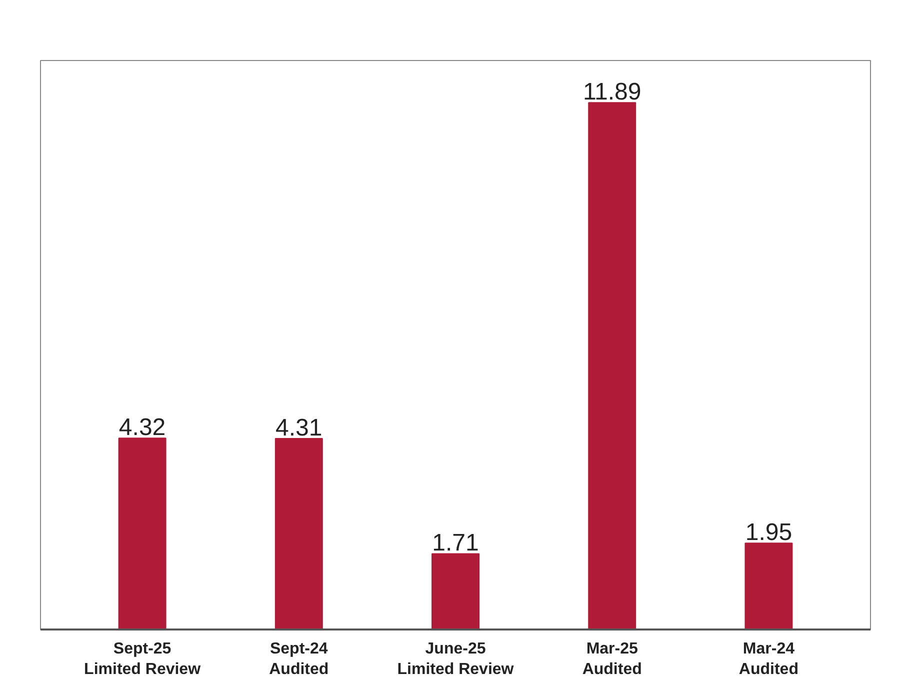 The image size is (902, 691). What do you see at coordinates (142, 428) in the screenshot?
I see `data-label: 4.32` at bounding box center [142, 428].